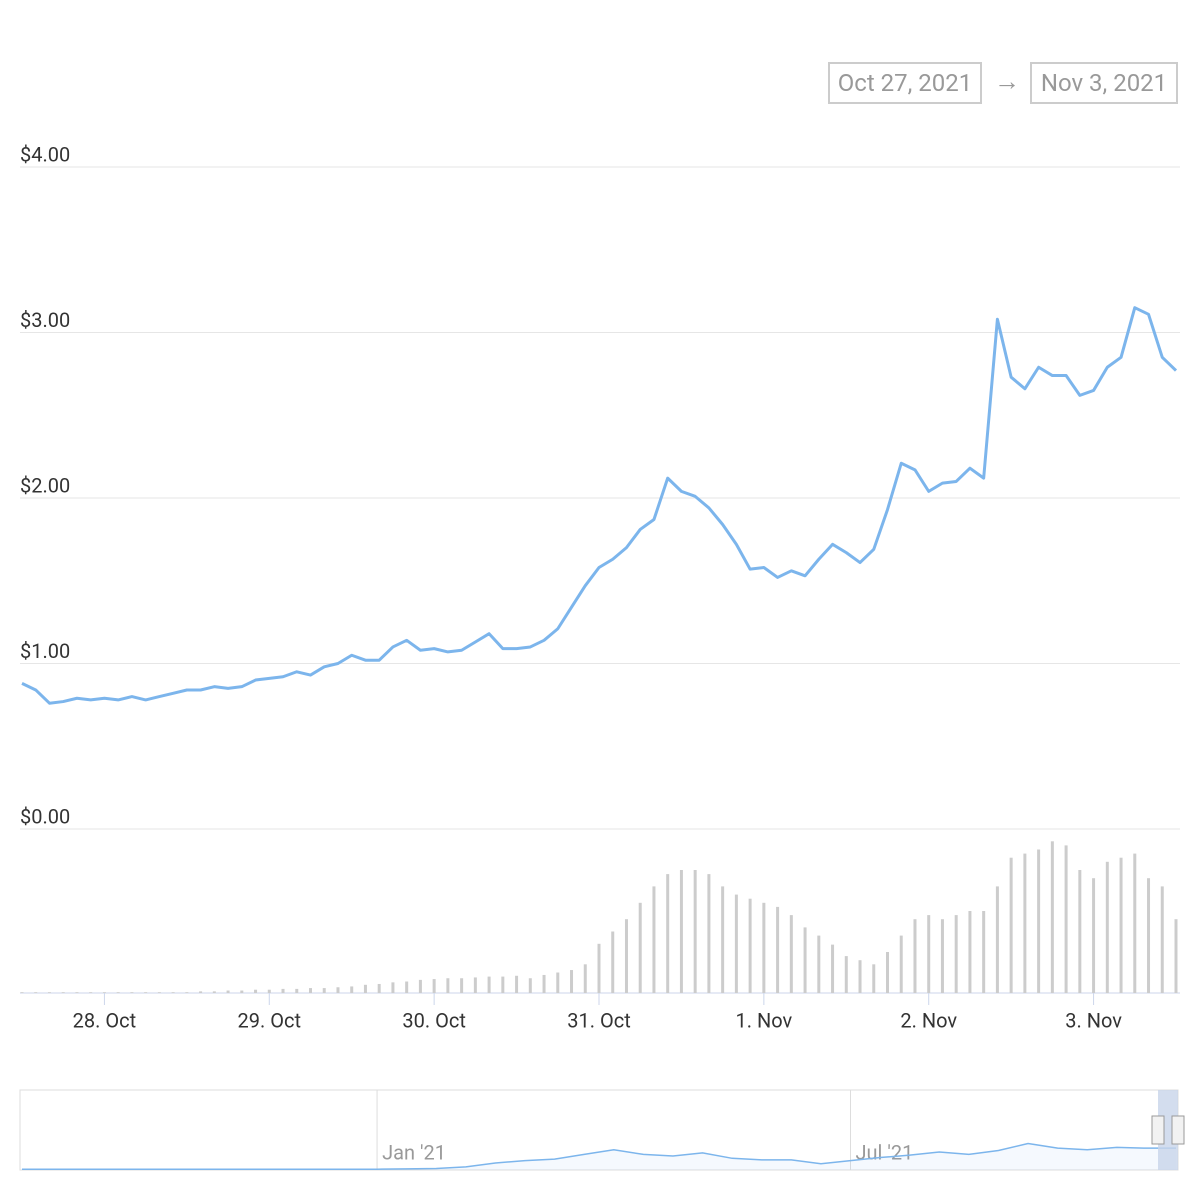  I want to click on y-tick-label: $4.00, so click(45, 154).